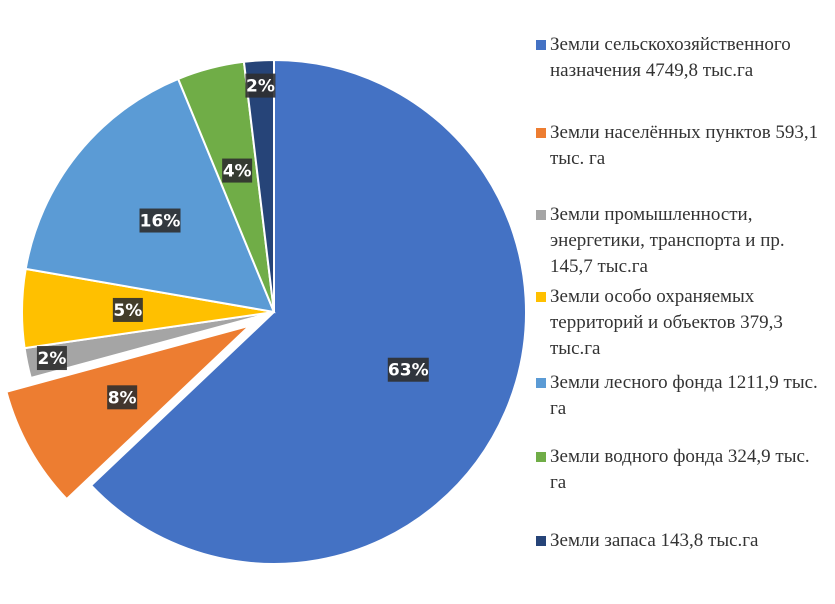  I want to click on legend-entry: Земли населённых пунктов 593,1 тыс. га, so click(681, 146).